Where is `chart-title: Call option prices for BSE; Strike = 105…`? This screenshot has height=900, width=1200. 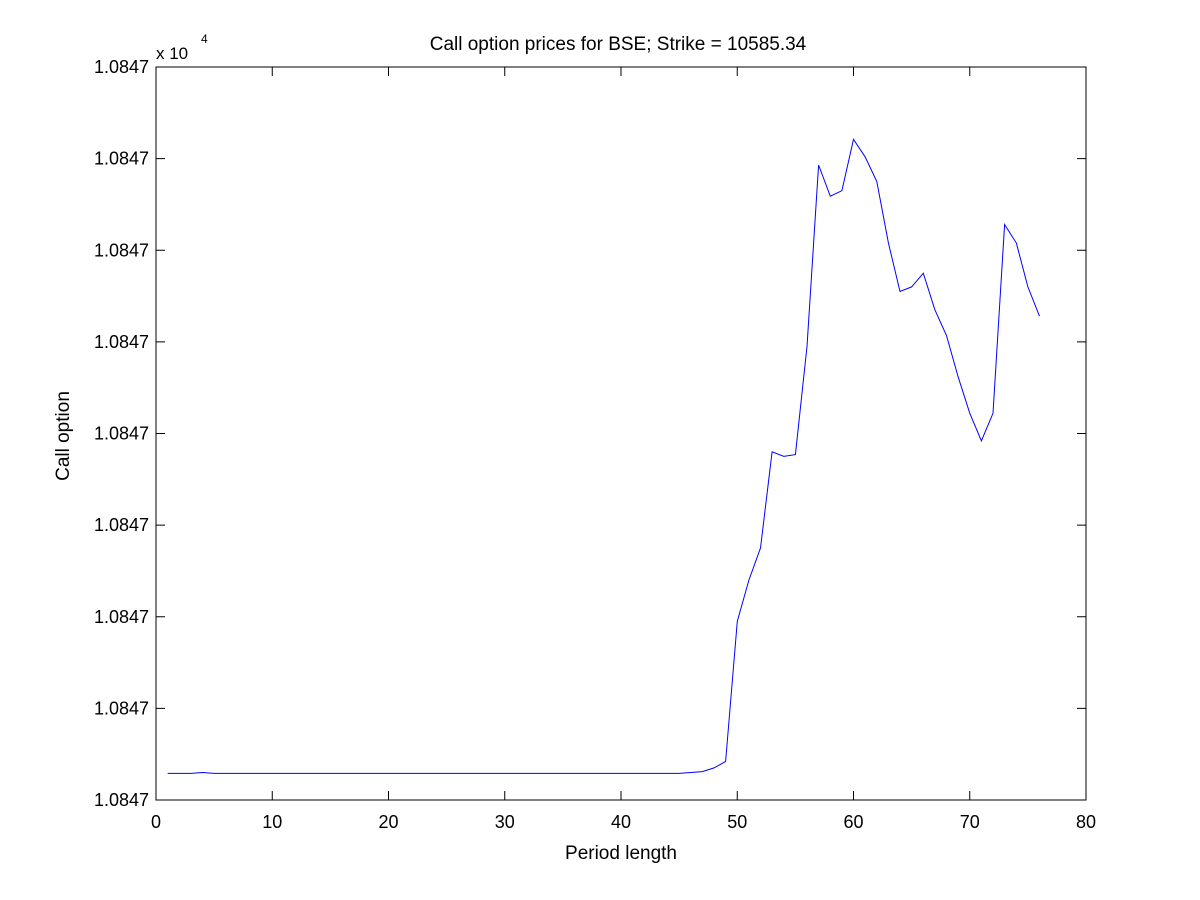 chart-title: Call option prices for BSE; Strike = 105… is located at coordinates (618, 44).